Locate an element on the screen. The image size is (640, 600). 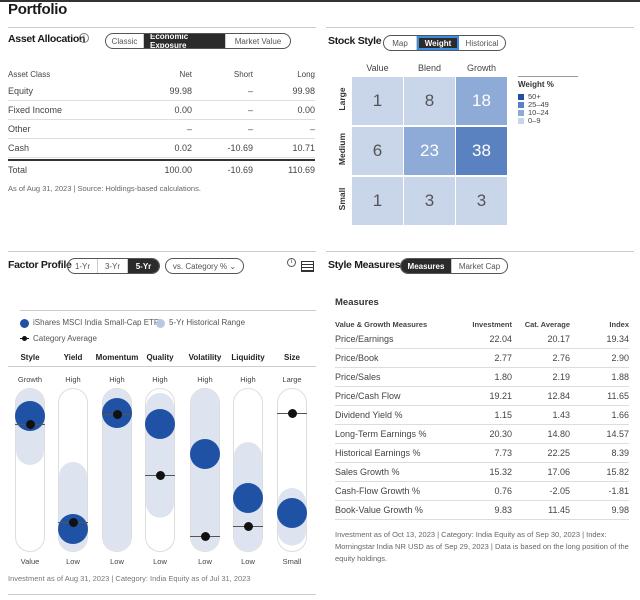
index-value: 9.98 is located at coordinates (620, 510).